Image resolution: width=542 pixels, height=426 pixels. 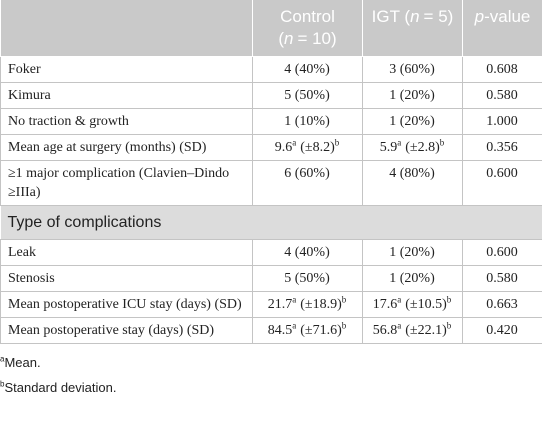 I want to click on row-label: Leak, so click(x=126, y=252).